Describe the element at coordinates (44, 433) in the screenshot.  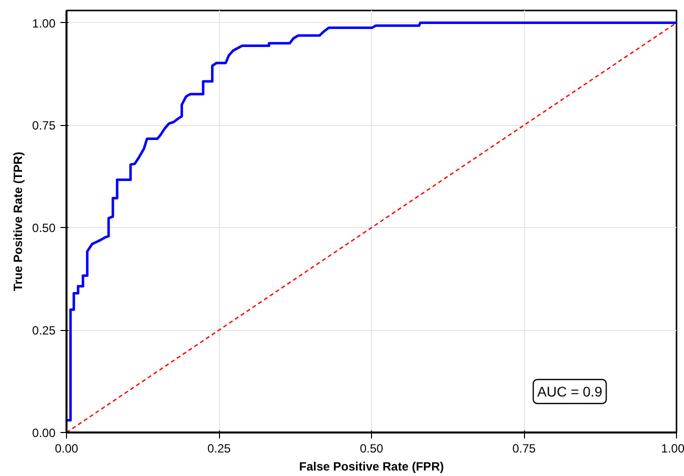
I see `y-tick-label: 0.00` at that location.